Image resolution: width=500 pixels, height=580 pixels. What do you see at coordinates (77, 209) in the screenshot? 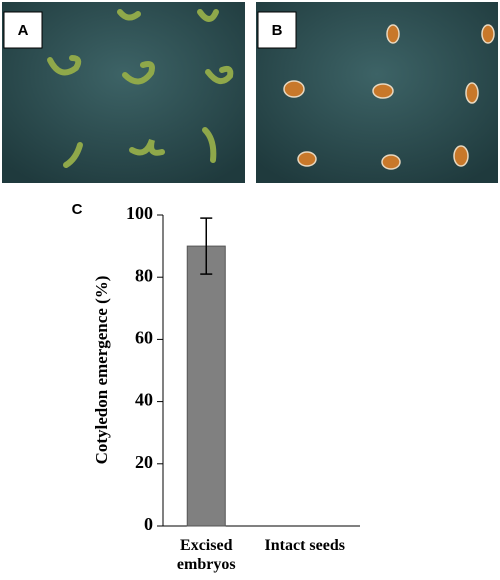
I see `panel-label: C` at bounding box center [77, 209].